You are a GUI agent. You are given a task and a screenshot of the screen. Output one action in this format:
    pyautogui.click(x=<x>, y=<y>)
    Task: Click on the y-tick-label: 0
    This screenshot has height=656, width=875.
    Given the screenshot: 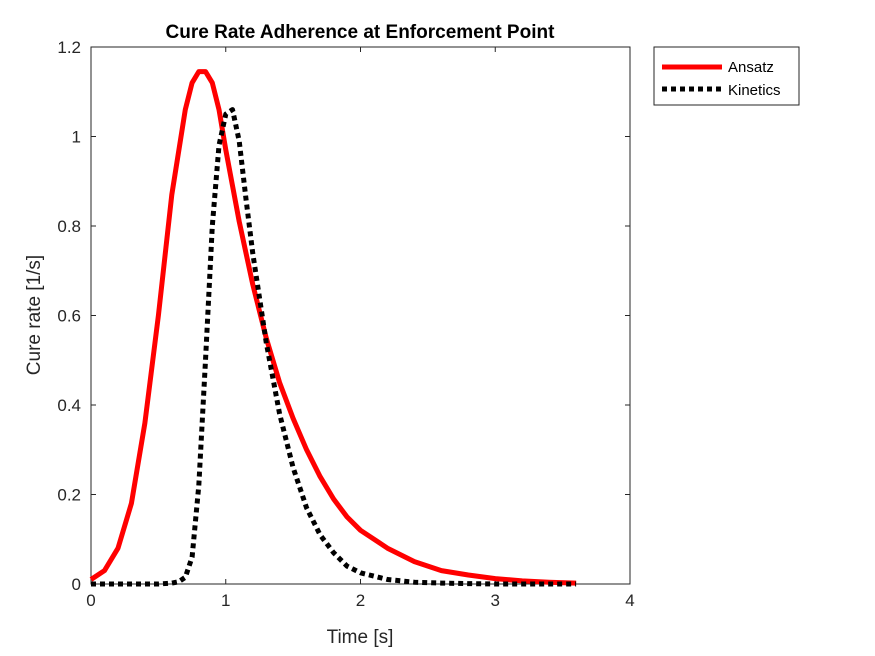 What is the action you would take?
    pyautogui.click(x=76, y=584)
    